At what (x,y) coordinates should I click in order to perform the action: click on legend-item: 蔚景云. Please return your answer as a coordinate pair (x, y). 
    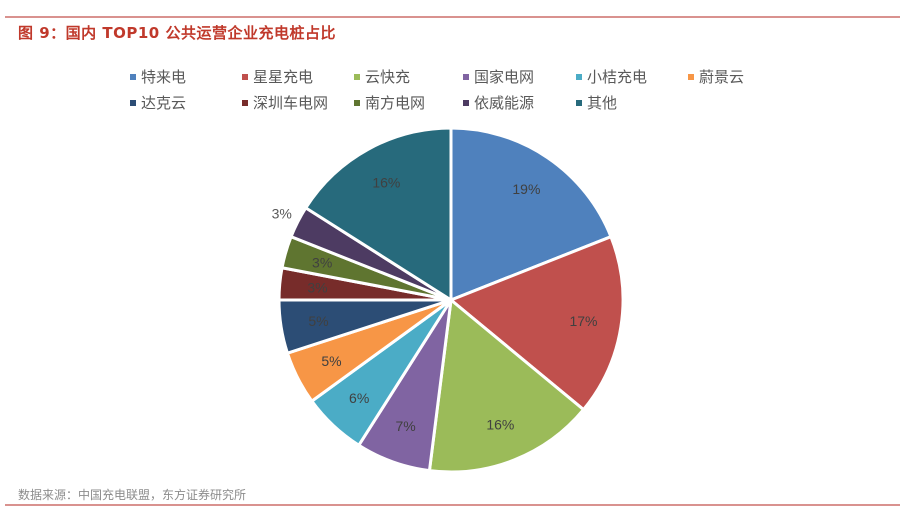
    Looking at the image, I should click on (716, 76).